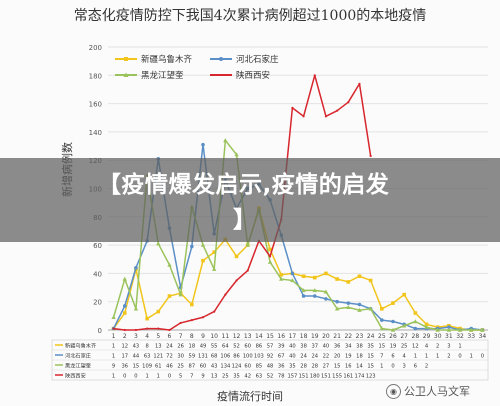 Image resolution: width=500 pixels, height=406 pixels. What do you see at coordinates (147, 336) in the screenshot?
I see `x-tick-label: 4` at bounding box center [147, 336].